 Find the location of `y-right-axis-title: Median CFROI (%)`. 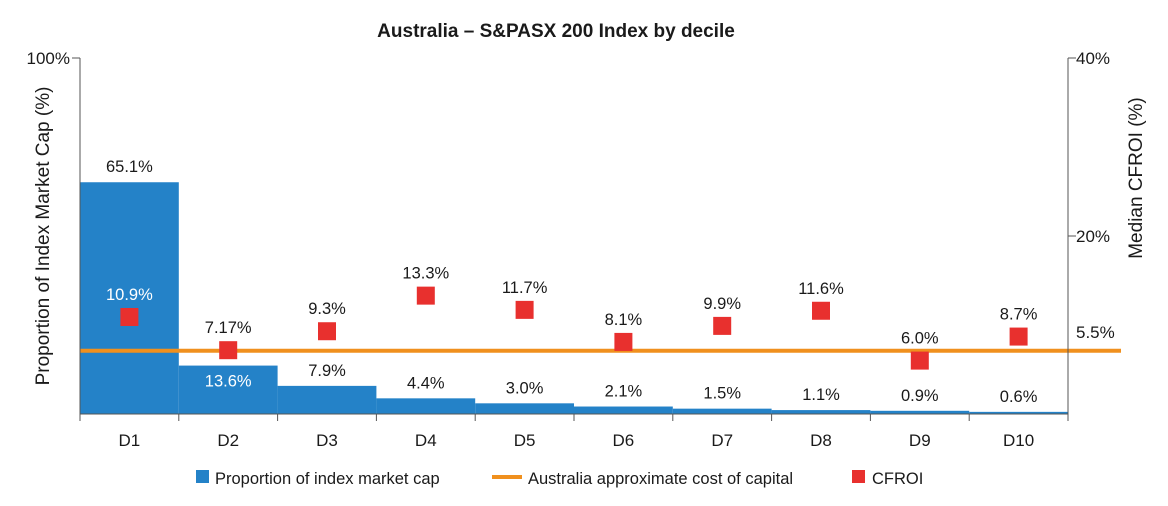

y-right-axis-title: Median CFROI (%) is located at coordinates (1136, 178).